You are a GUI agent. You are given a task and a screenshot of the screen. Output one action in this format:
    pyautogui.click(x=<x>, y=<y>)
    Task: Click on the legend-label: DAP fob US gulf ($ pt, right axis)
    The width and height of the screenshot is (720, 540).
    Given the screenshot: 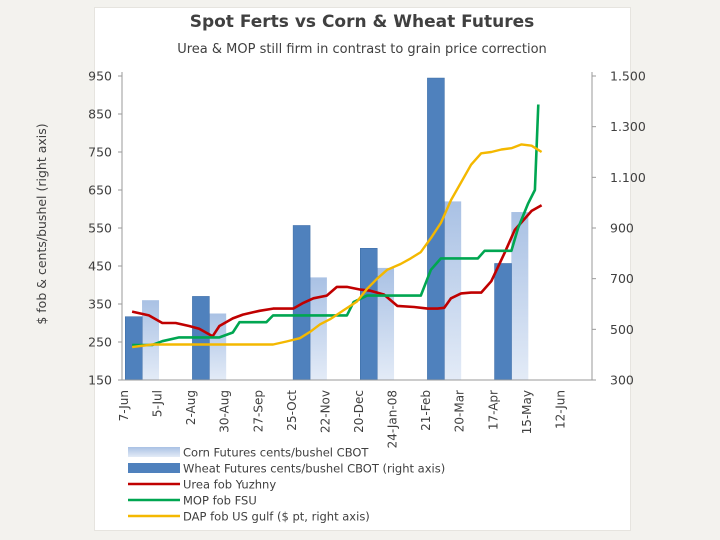 What is the action you would take?
    pyautogui.click(x=276, y=517)
    